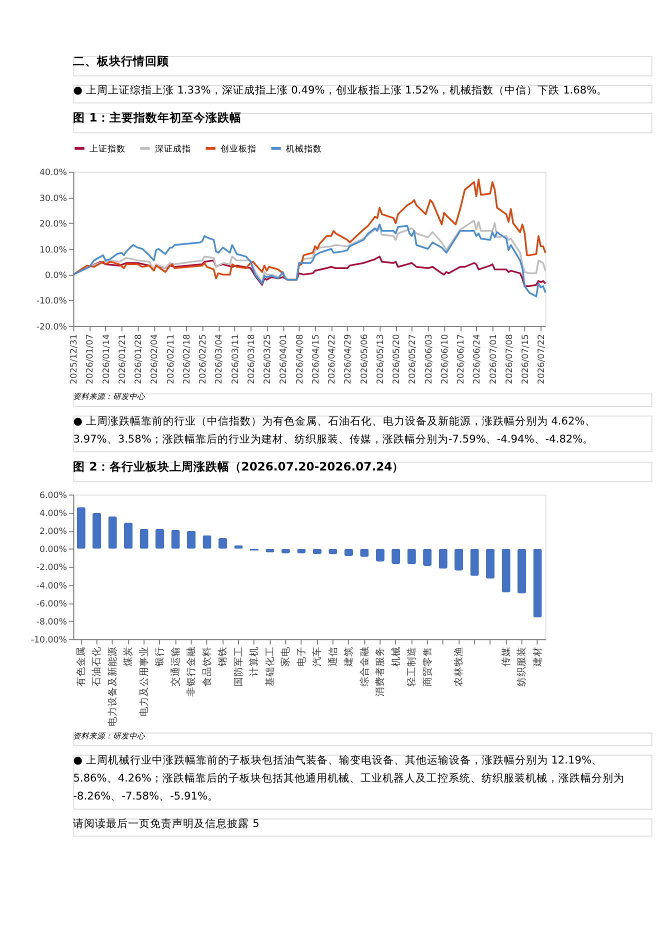  Describe the element at coordinates (51, 586) in the screenshot. I see `y-tick-label: -4.00%` at that location.